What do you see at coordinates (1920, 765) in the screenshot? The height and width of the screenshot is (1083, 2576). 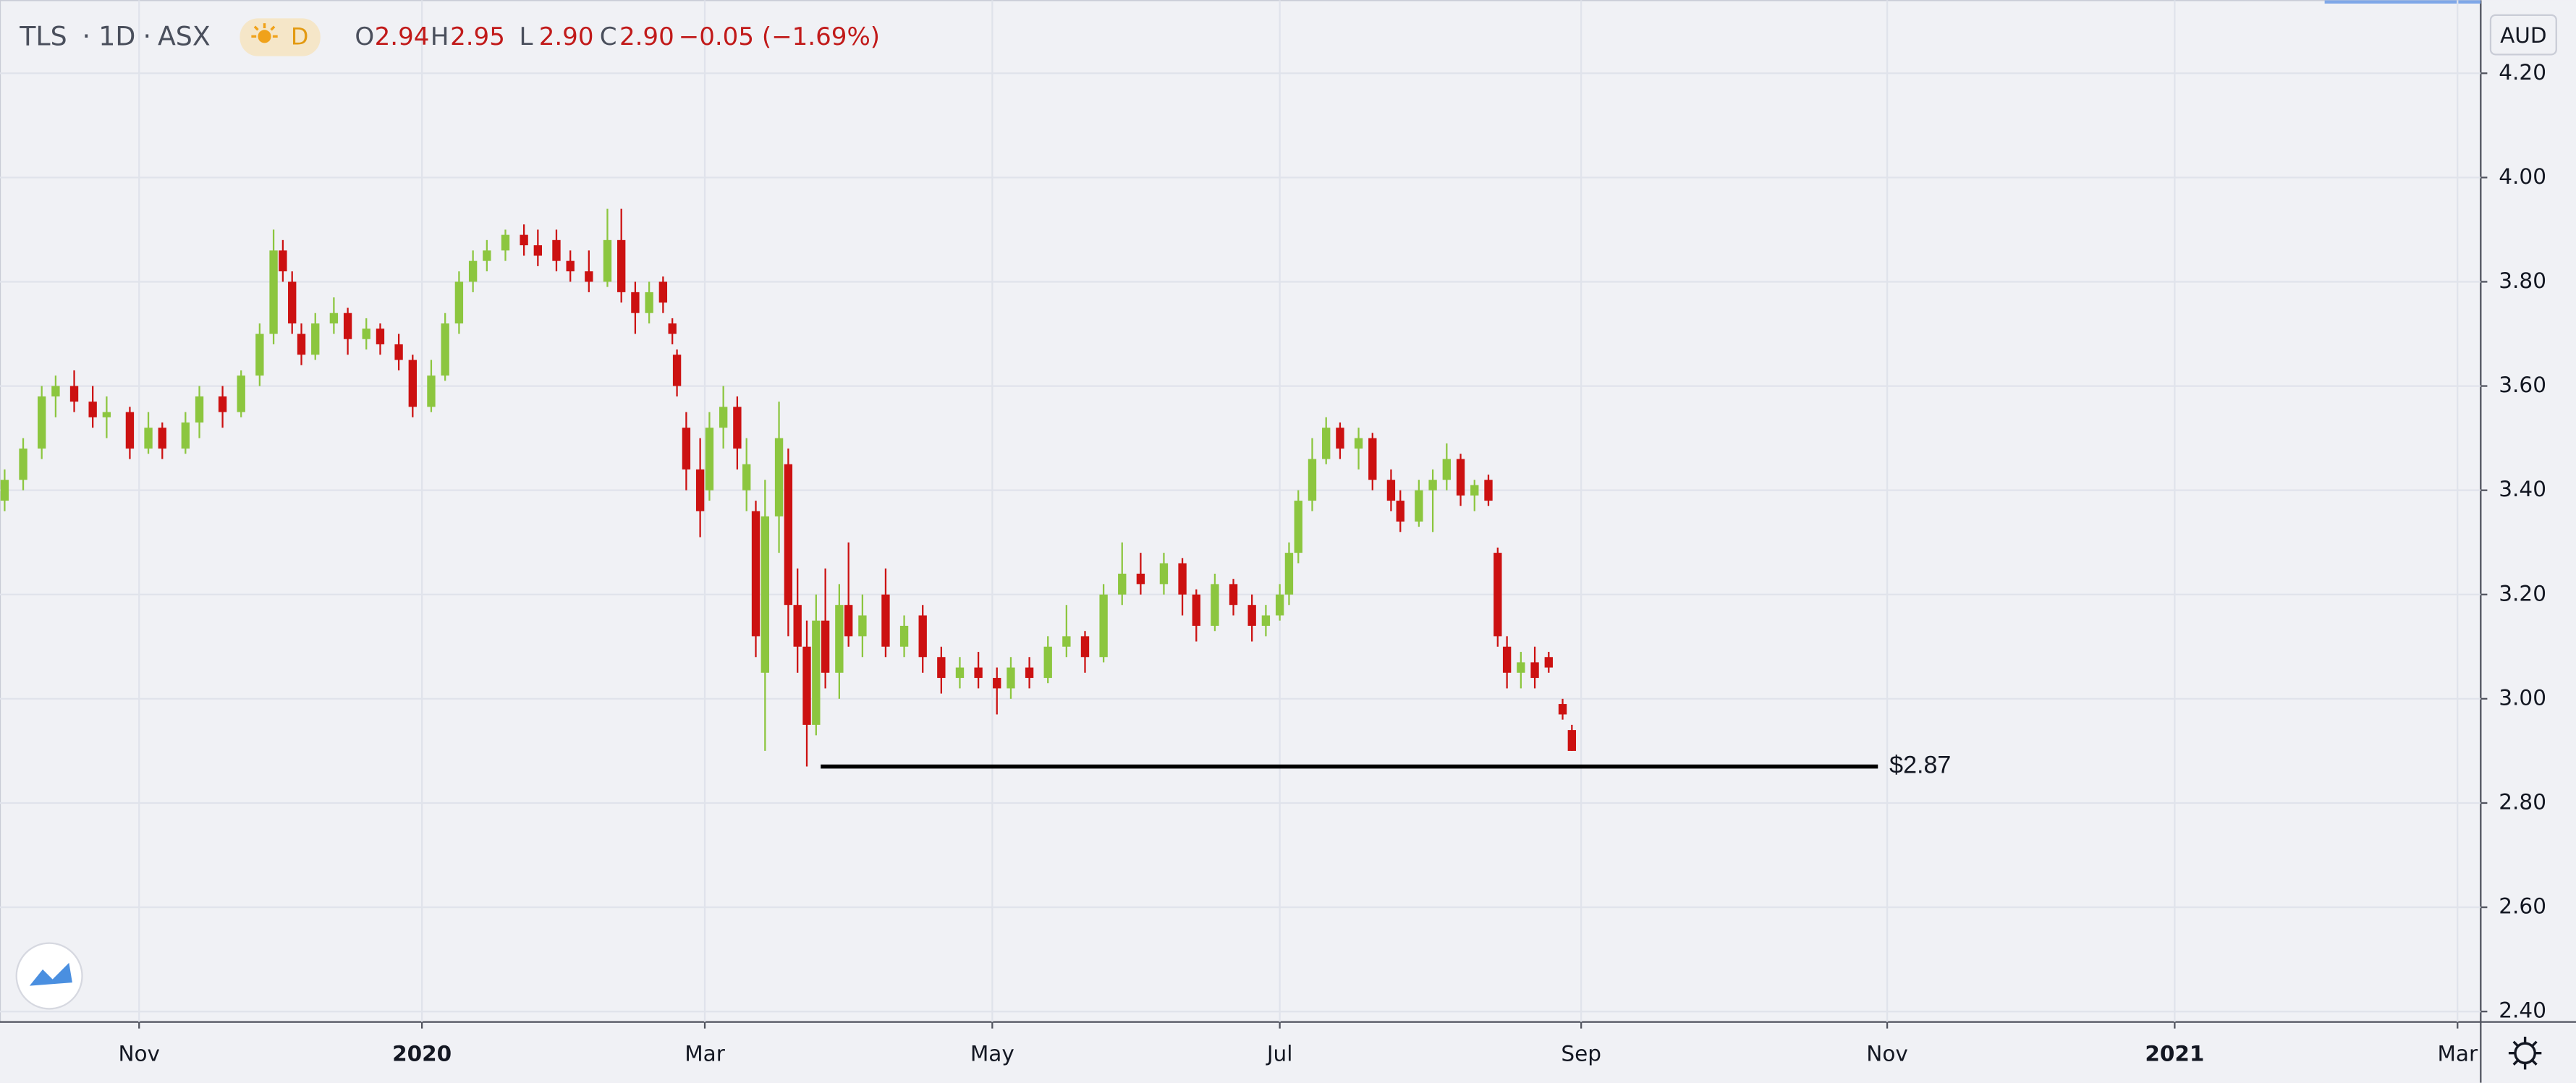 I see `level-label: $2.87` at bounding box center [1920, 765].